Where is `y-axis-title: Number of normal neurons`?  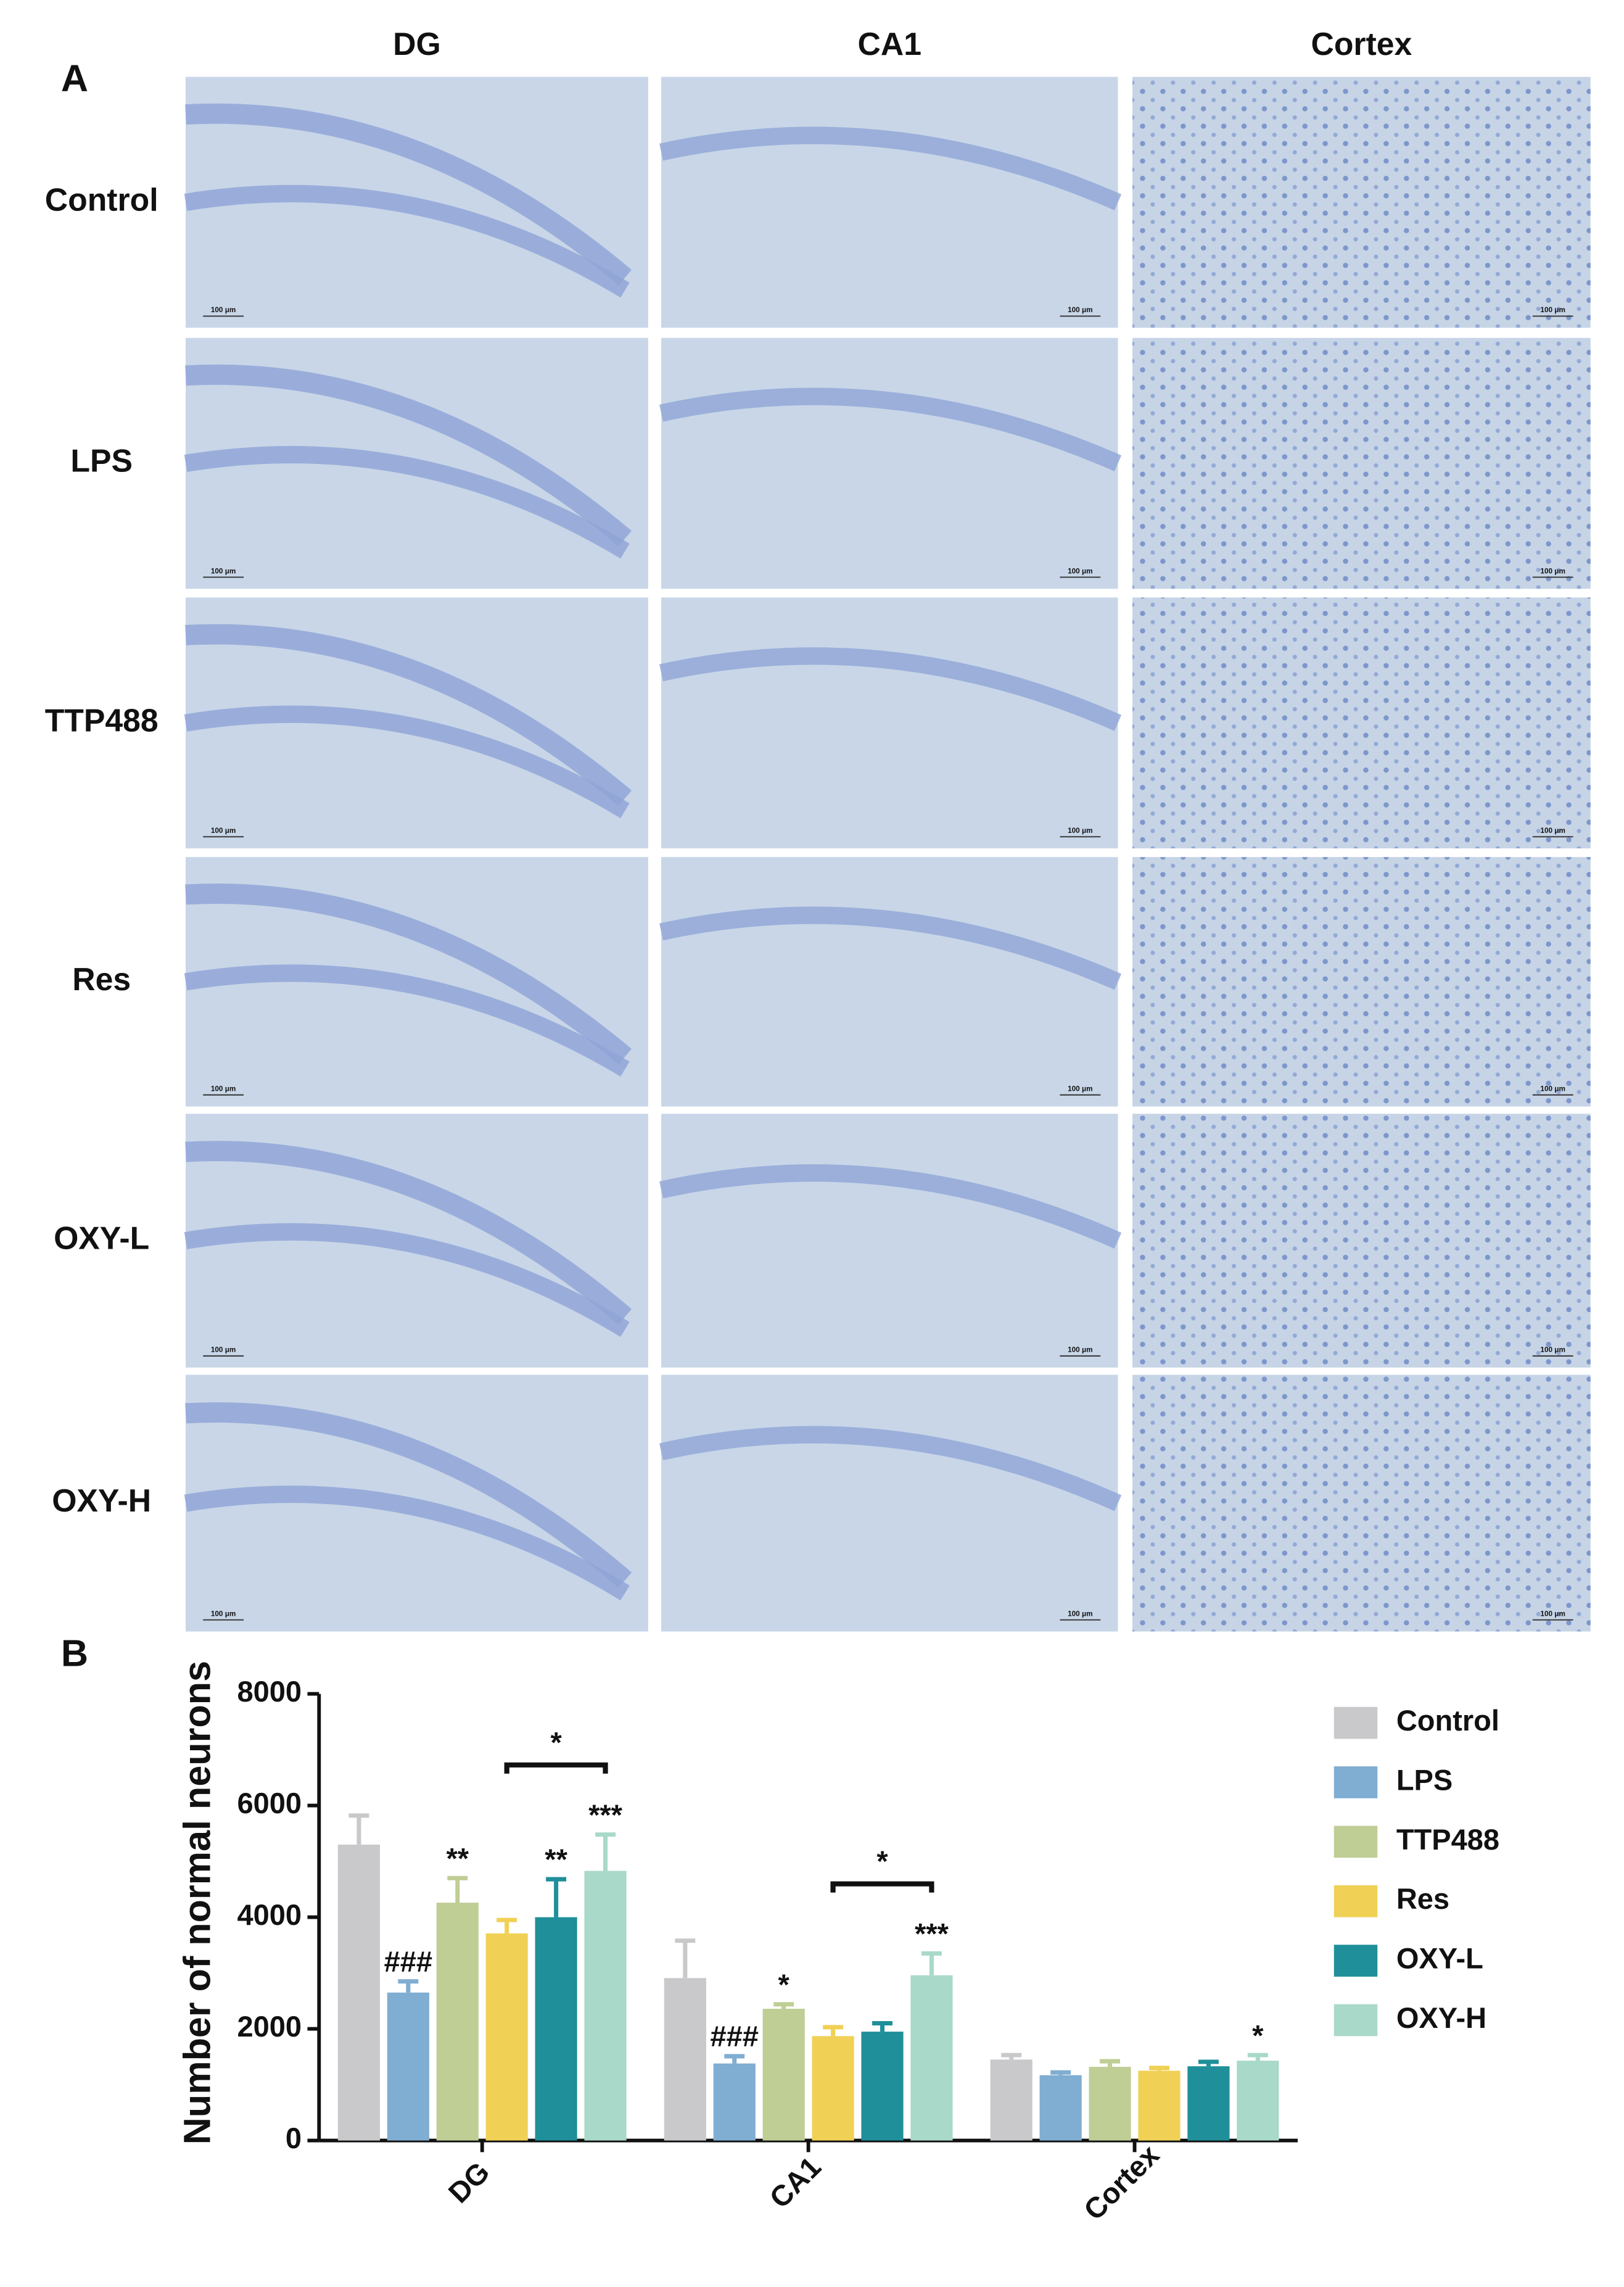 y-axis-title: Number of normal neurons is located at coordinates (197, 1902).